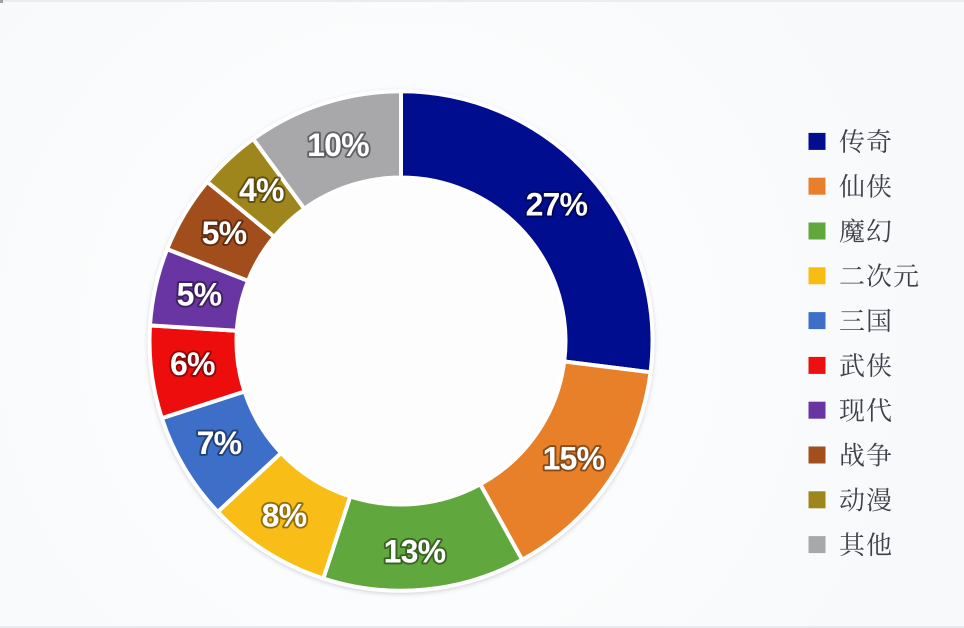 This screenshot has width=964, height=628. I want to click on svg-text: 7%, so click(219, 443).